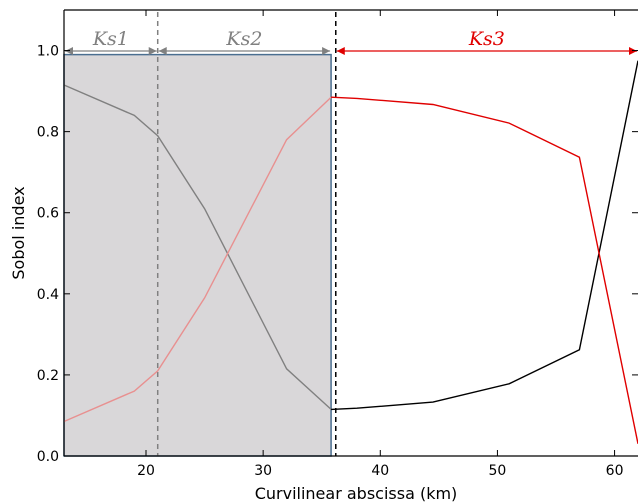 This screenshot has width=638, height=504. What do you see at coordinates (356, 493) in the screenshot?
I see `x-axis-label: Curvilinear abscissa (km)` at bounding box center [356, 493].